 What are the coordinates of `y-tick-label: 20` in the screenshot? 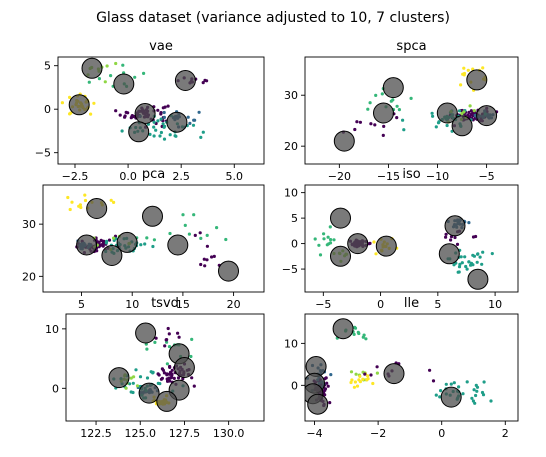 It's located at (29, 276).